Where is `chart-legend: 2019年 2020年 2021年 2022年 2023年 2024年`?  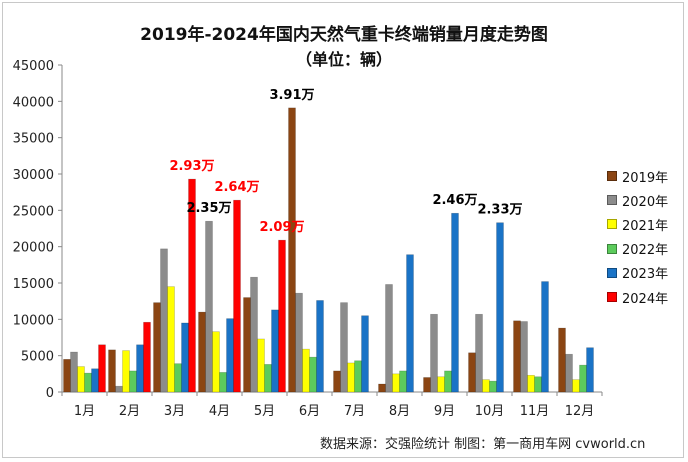 chart-legend: 2019年 2020年 2021年 2022年 2023年 2024年 is located at coordinates (637, 236).